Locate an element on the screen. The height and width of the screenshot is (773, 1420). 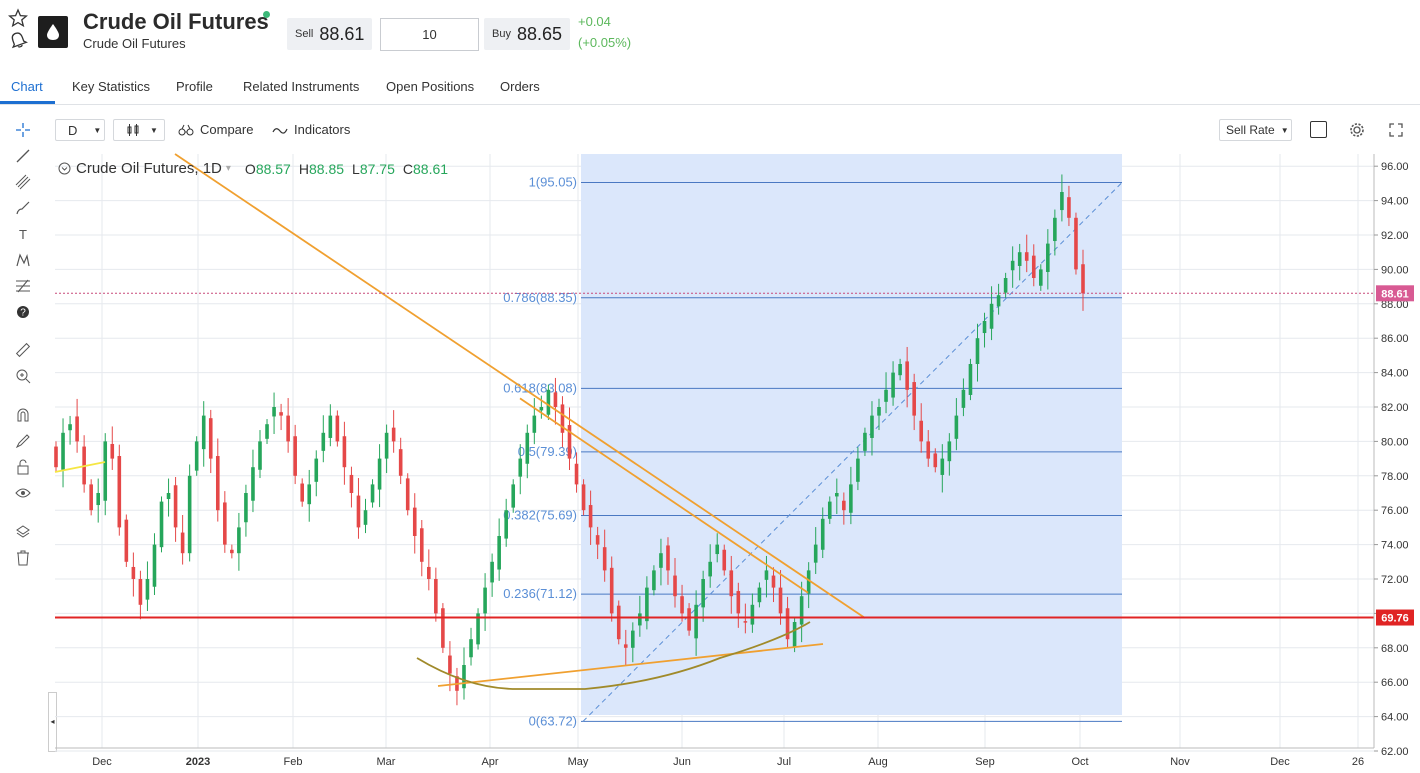
quantity-input: 10 is located at coordinates (429, 34).